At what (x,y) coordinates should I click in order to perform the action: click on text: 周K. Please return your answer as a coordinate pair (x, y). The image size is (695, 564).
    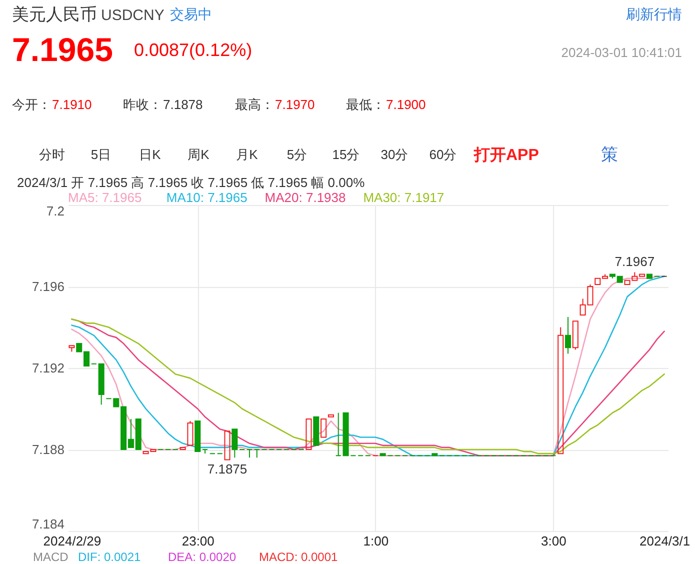
    Looking at the image, I should click on (199, 154).